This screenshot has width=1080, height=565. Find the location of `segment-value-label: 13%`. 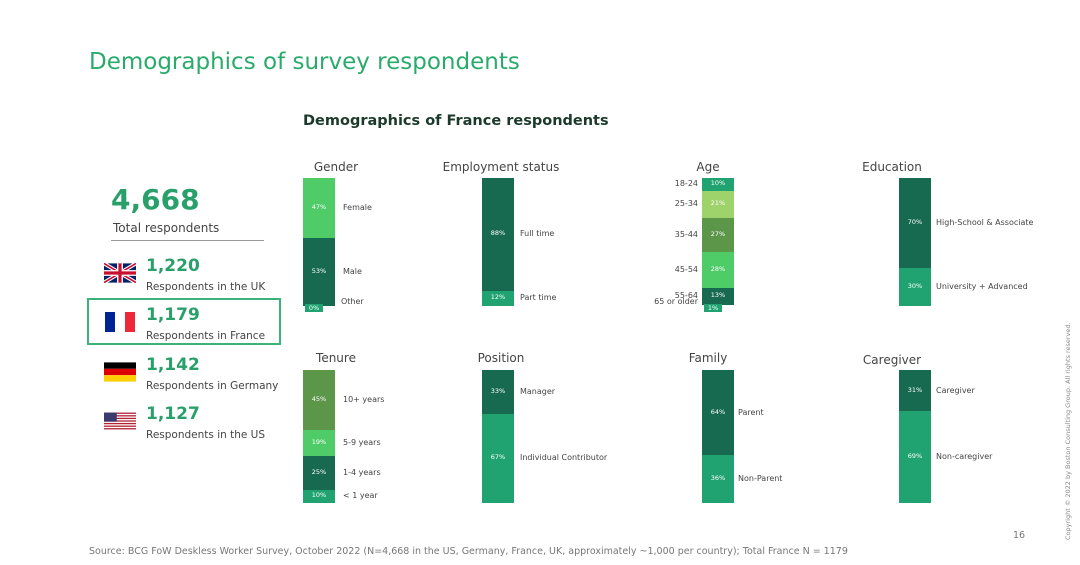

segment-value-label: 13% is located at coordinates (718, 295).